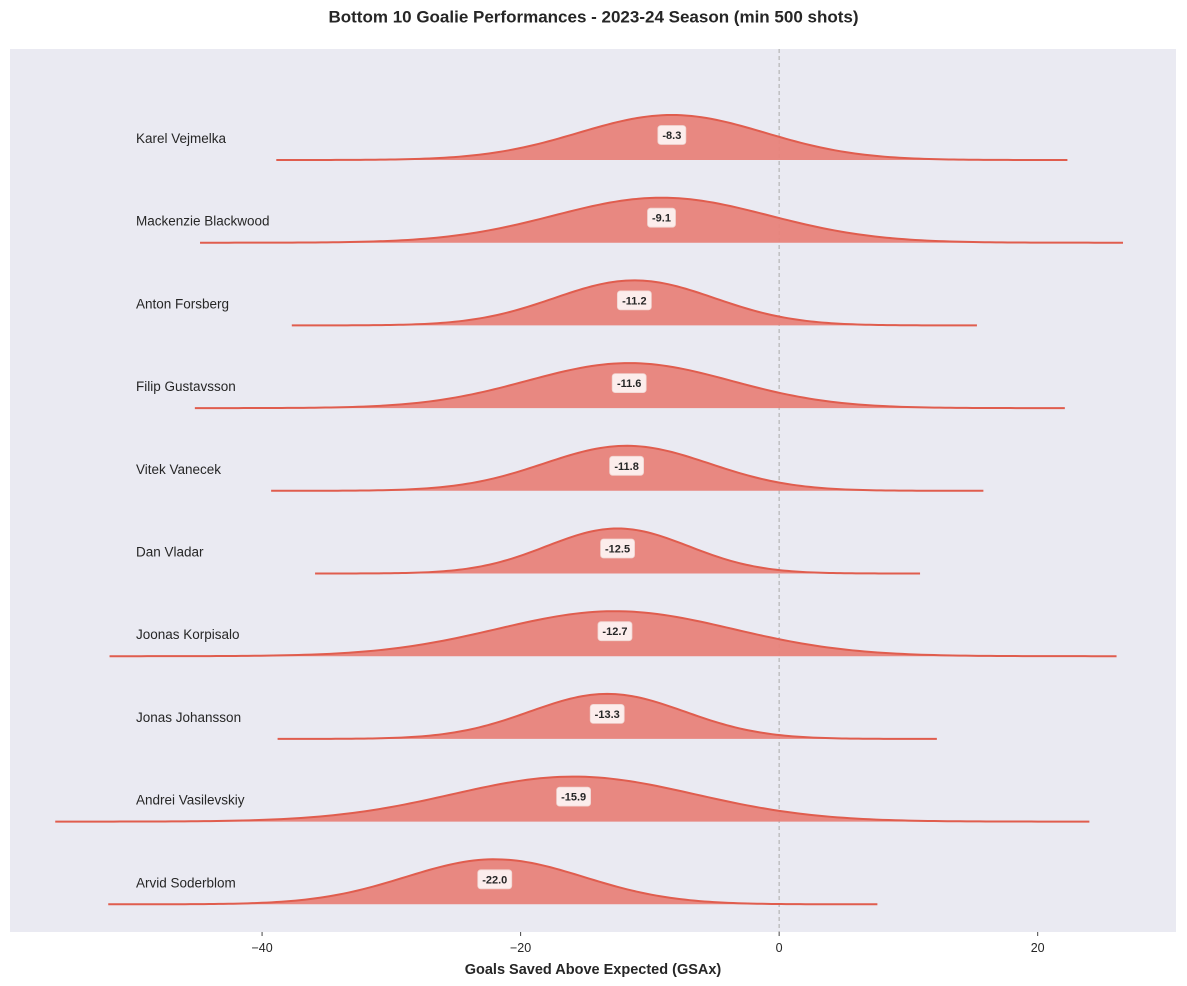  Describe the element at coordinates (203, 221) in the screenshot. I see `goalie-name-label: Mackenzie Blackwood` at that location.